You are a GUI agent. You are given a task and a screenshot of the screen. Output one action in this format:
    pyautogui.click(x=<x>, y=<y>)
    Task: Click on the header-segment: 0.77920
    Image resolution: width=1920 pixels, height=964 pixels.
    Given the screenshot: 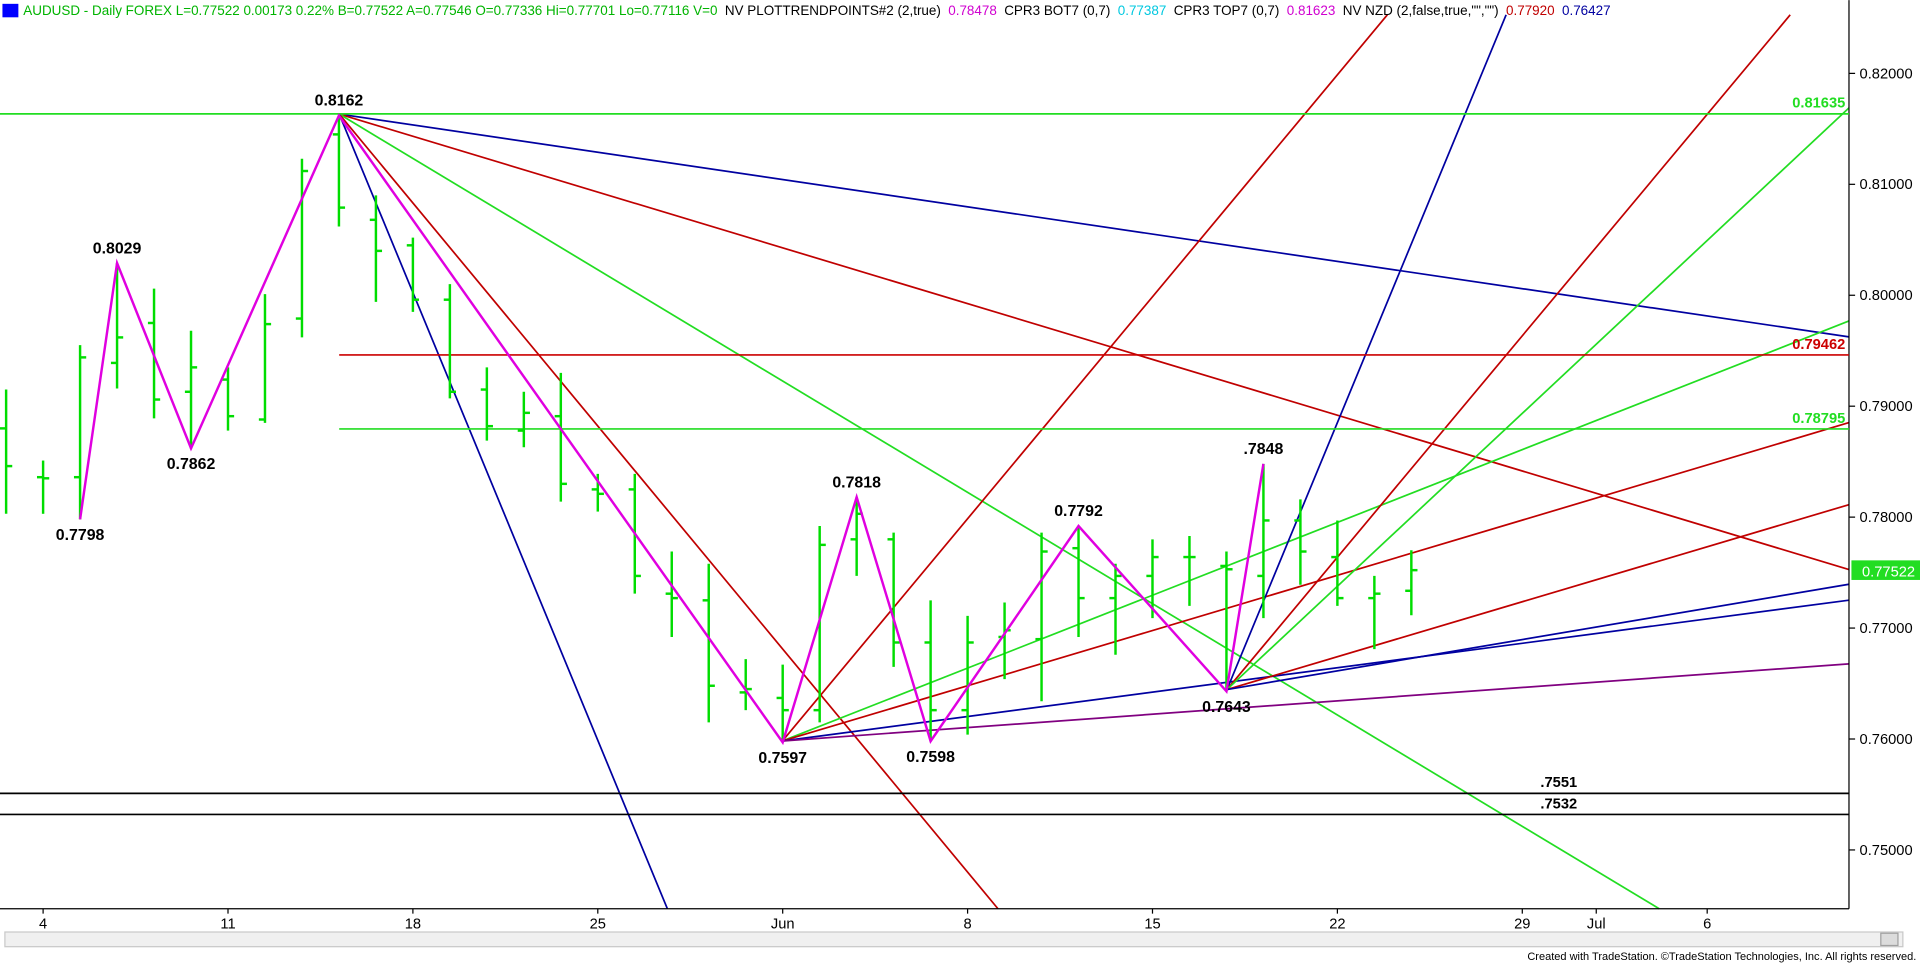 What is the action you would take?
    pyautogui.click(x=1530, y=10)
    